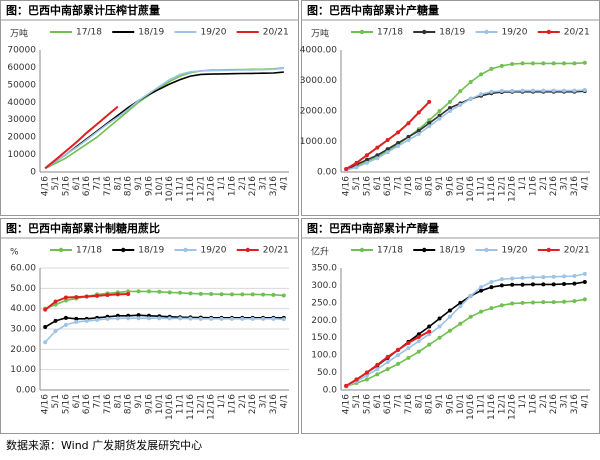  Describe the element at coordinates (513, 189) in the screenshot. I see `x-tick-label: 12/16` at that location.